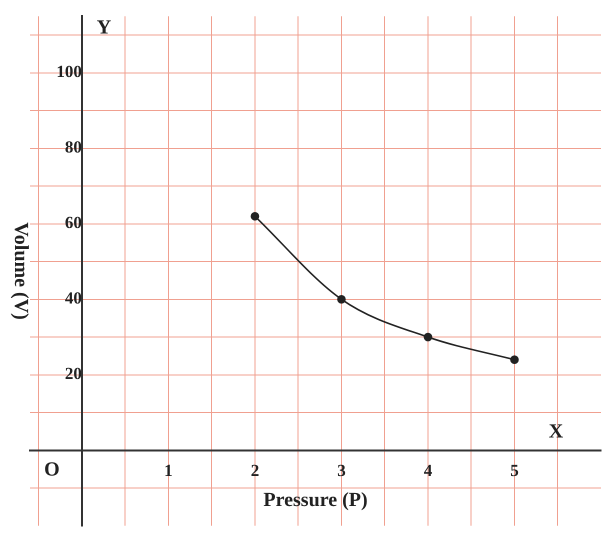  Describe the element at coordinates (556, 431) in the screenshot. I see `annotation: X` at that location.